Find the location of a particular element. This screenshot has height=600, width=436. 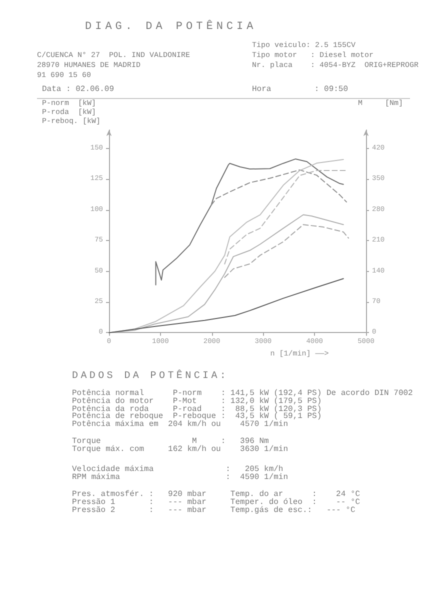

text: Data : 02.06.09 is located at coordinates (78, 89).